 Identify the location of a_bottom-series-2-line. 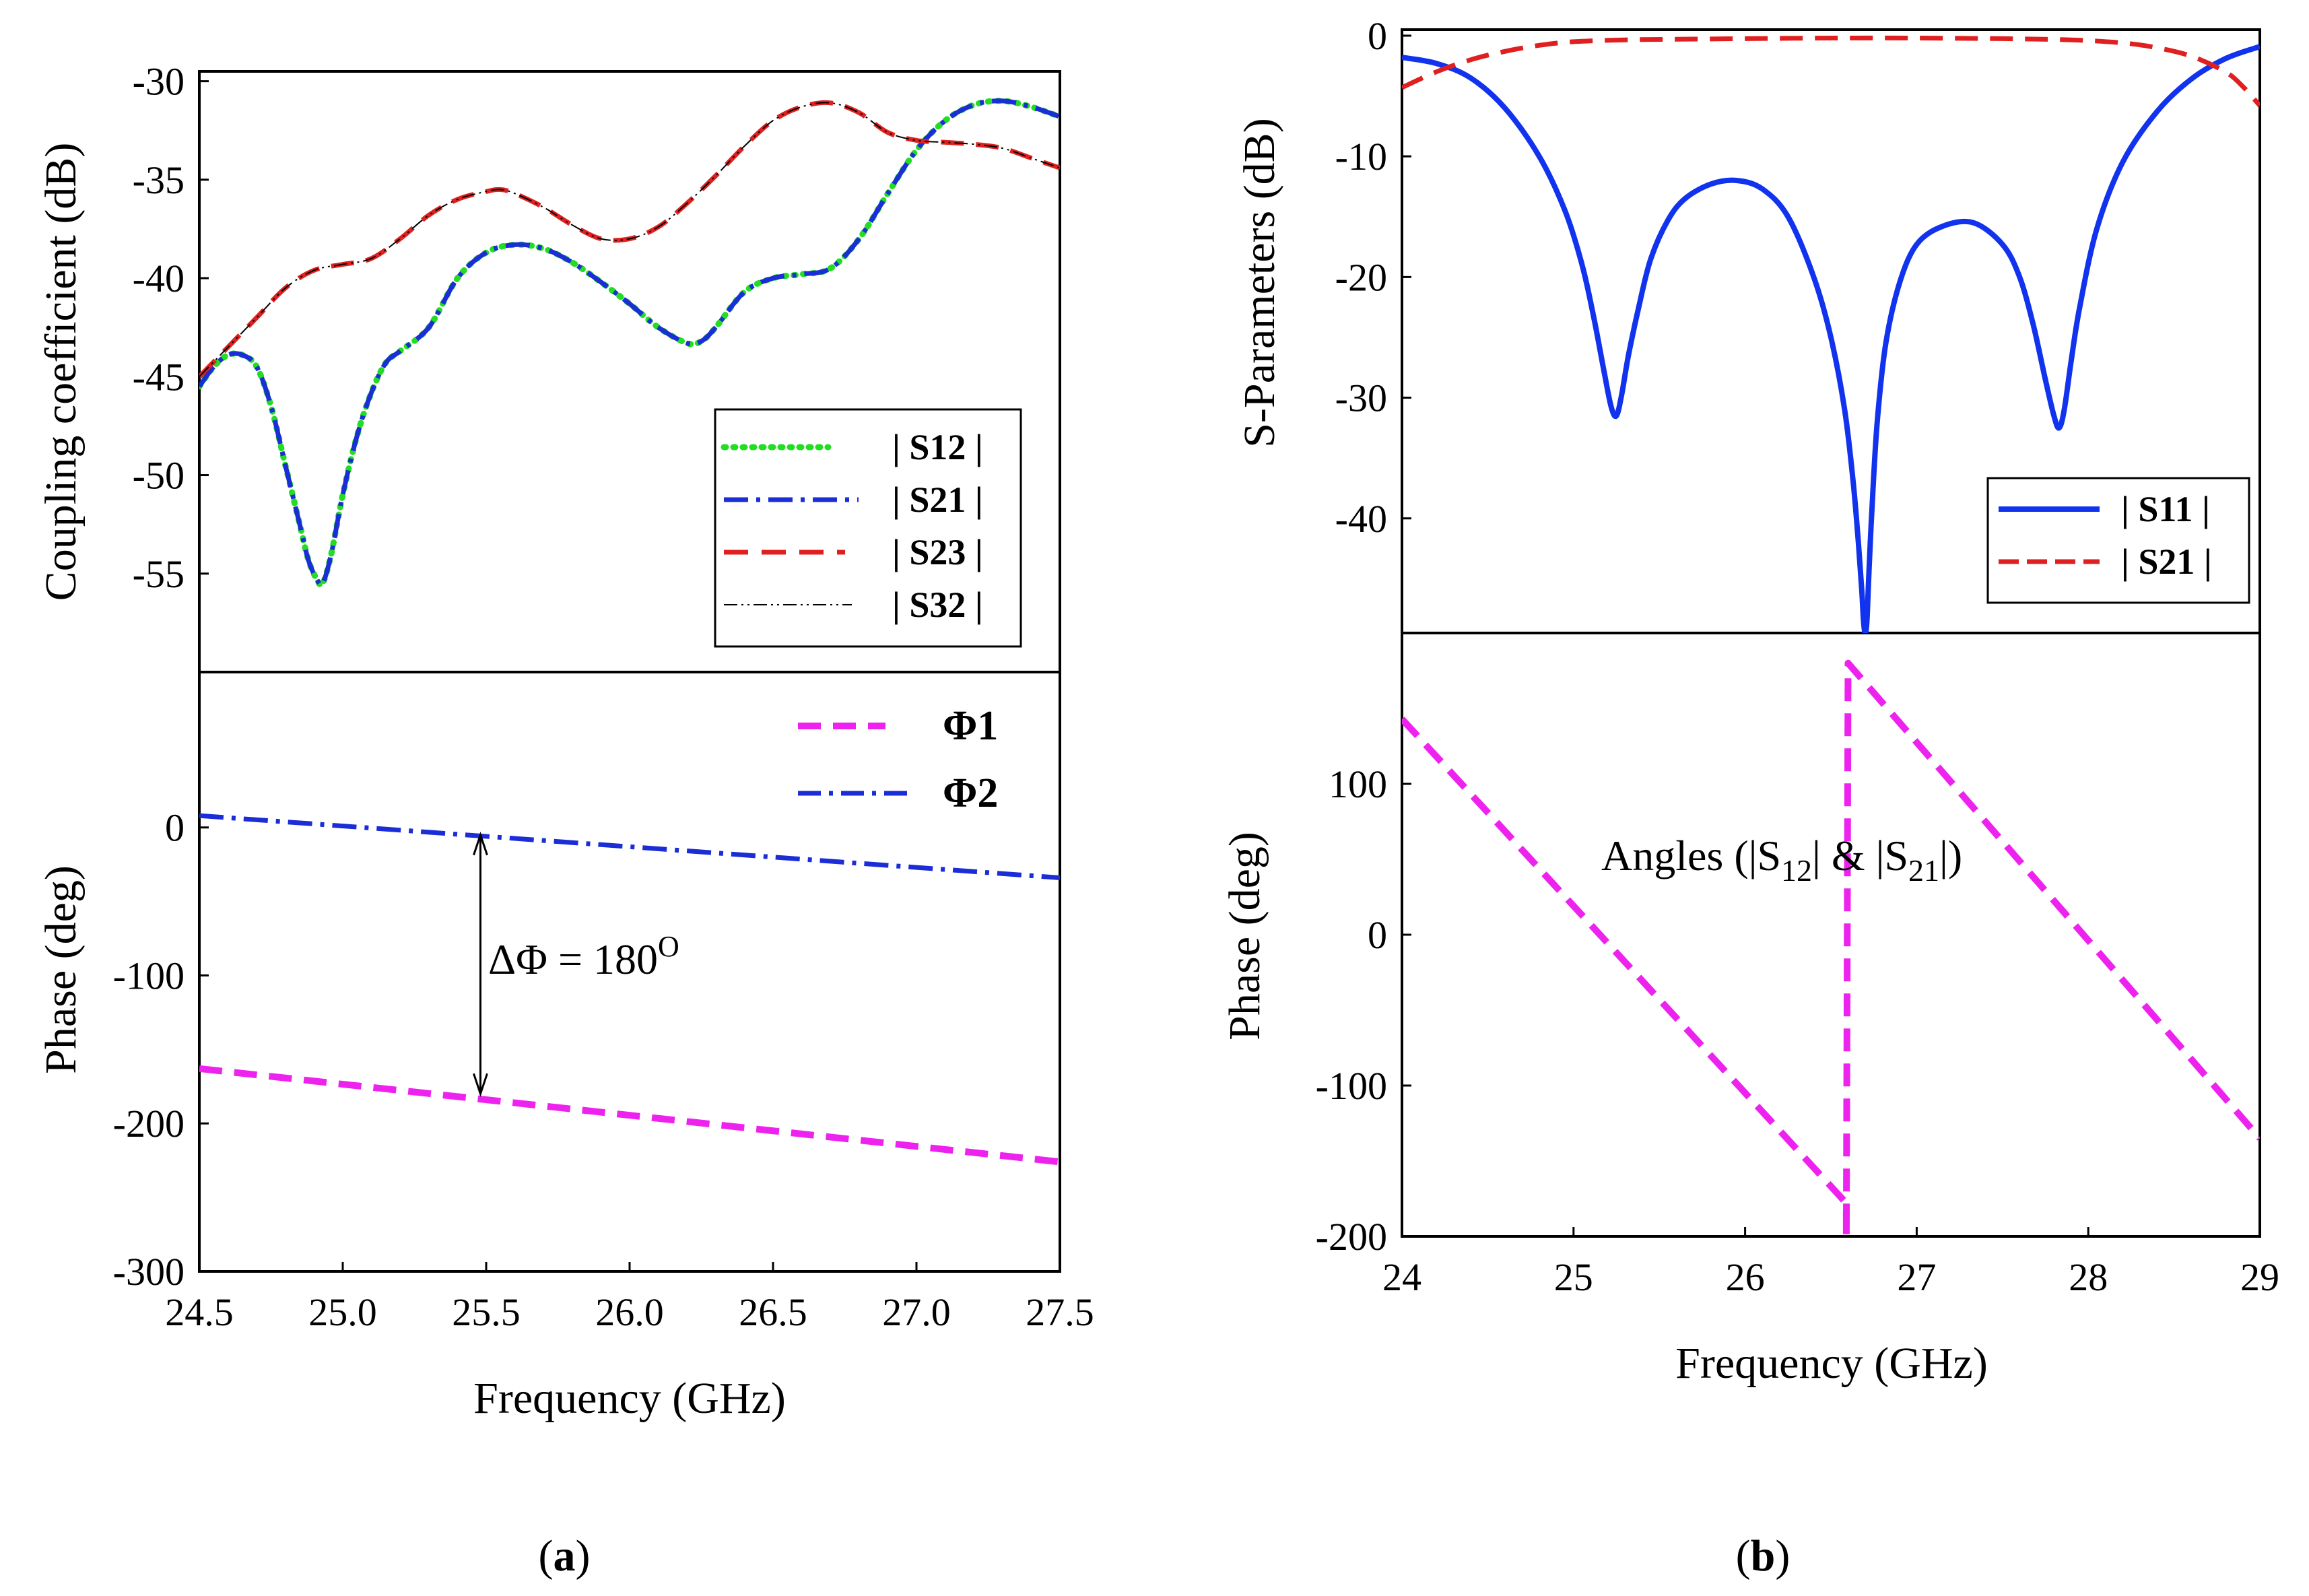
(629, 846).